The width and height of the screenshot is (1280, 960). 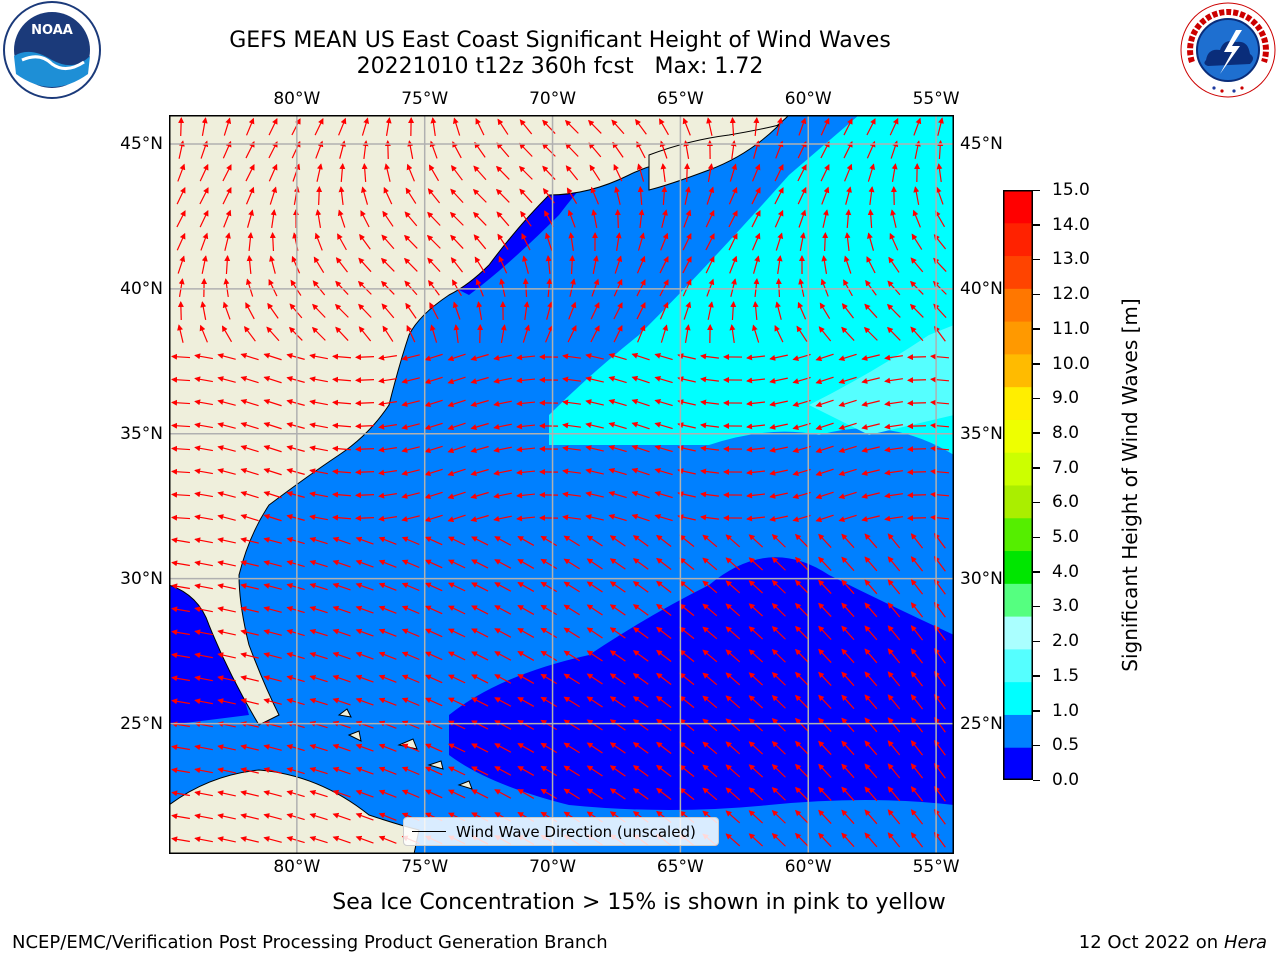 What do you see at coordinates (1071, 328) in the screenshot?
I see `colorbar-tick-label: 11.0` at bounding box center [1071, 328].